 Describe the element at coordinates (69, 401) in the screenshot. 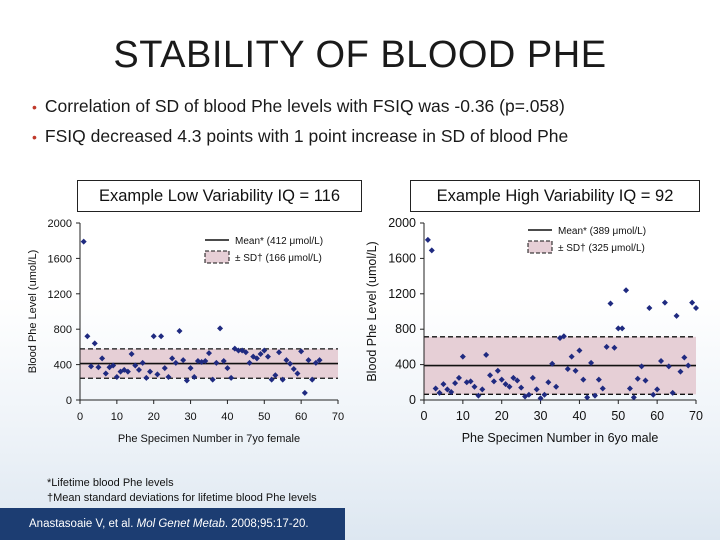

I see `y-tick-label: 0` at that location.